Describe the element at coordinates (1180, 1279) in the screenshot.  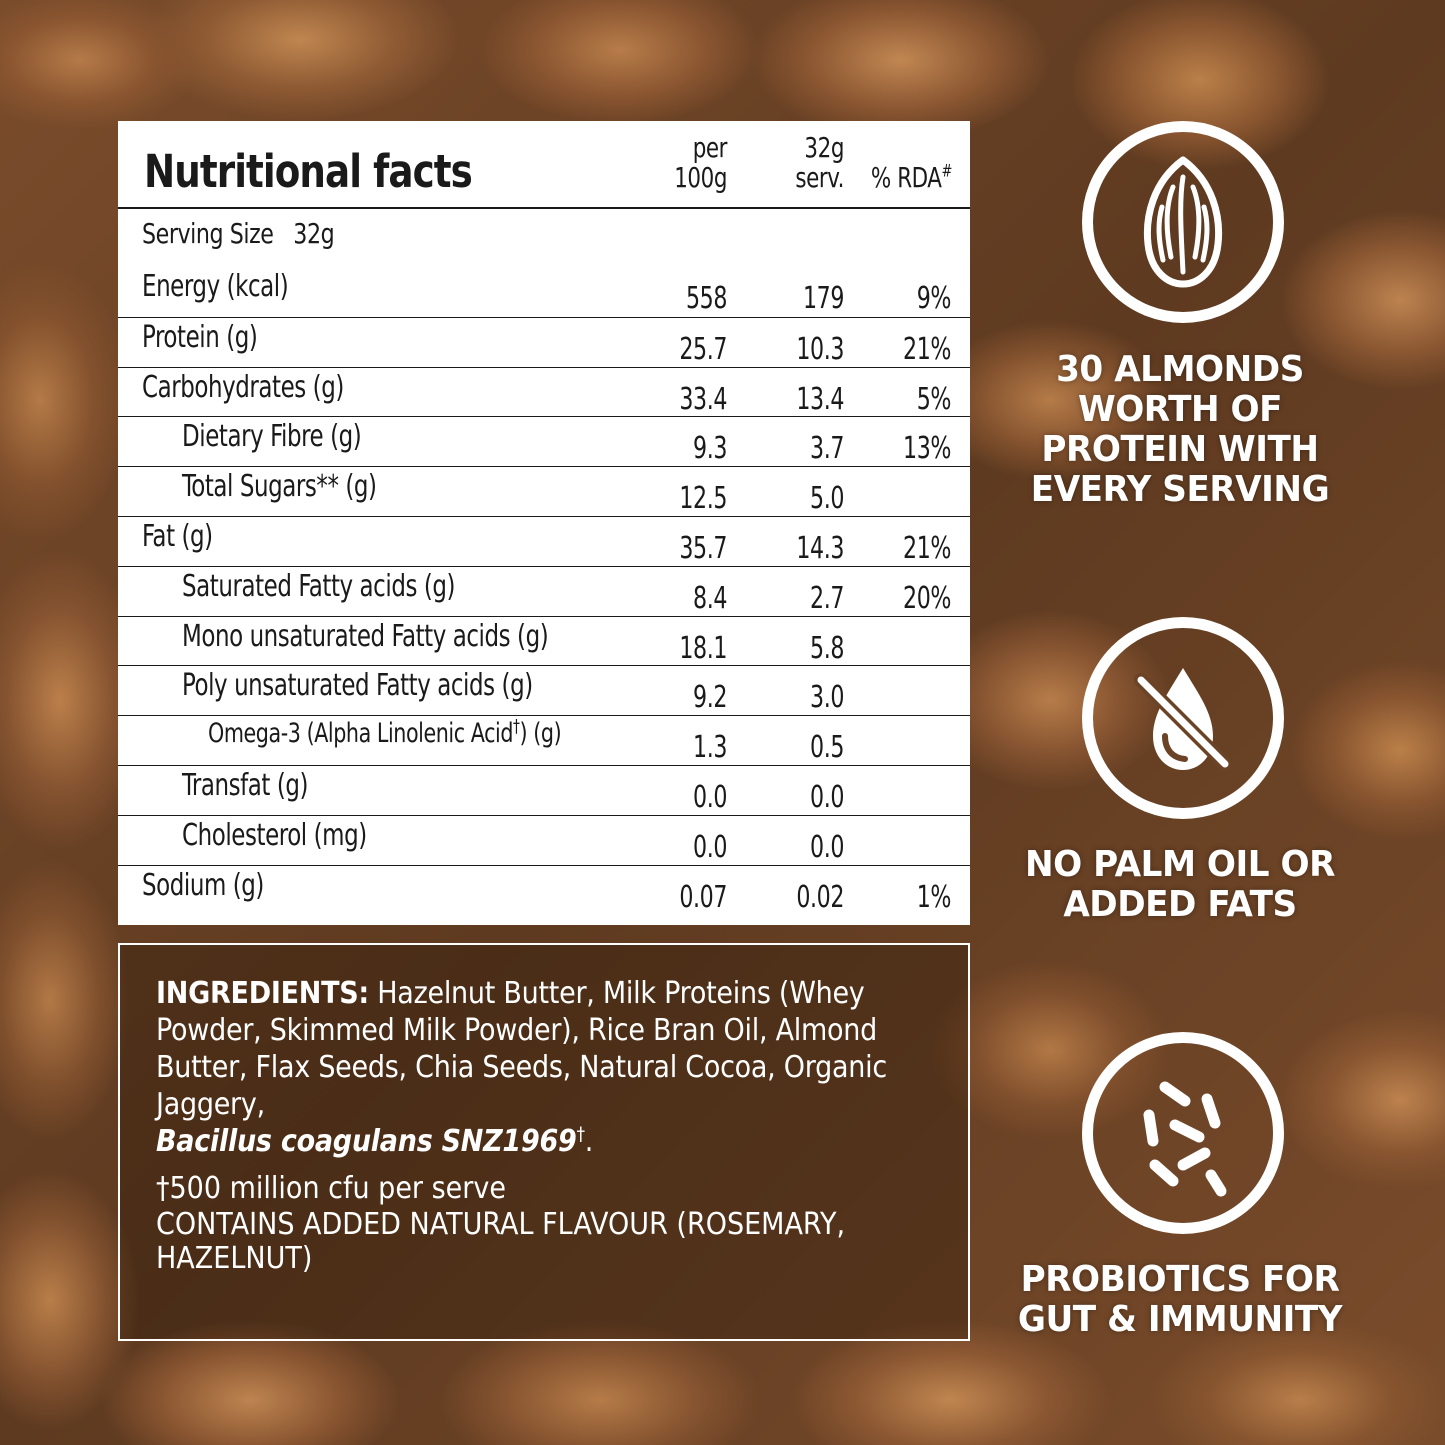
I see `badge-probiotics-line-1: PROBIOTICS FOR` at that location.